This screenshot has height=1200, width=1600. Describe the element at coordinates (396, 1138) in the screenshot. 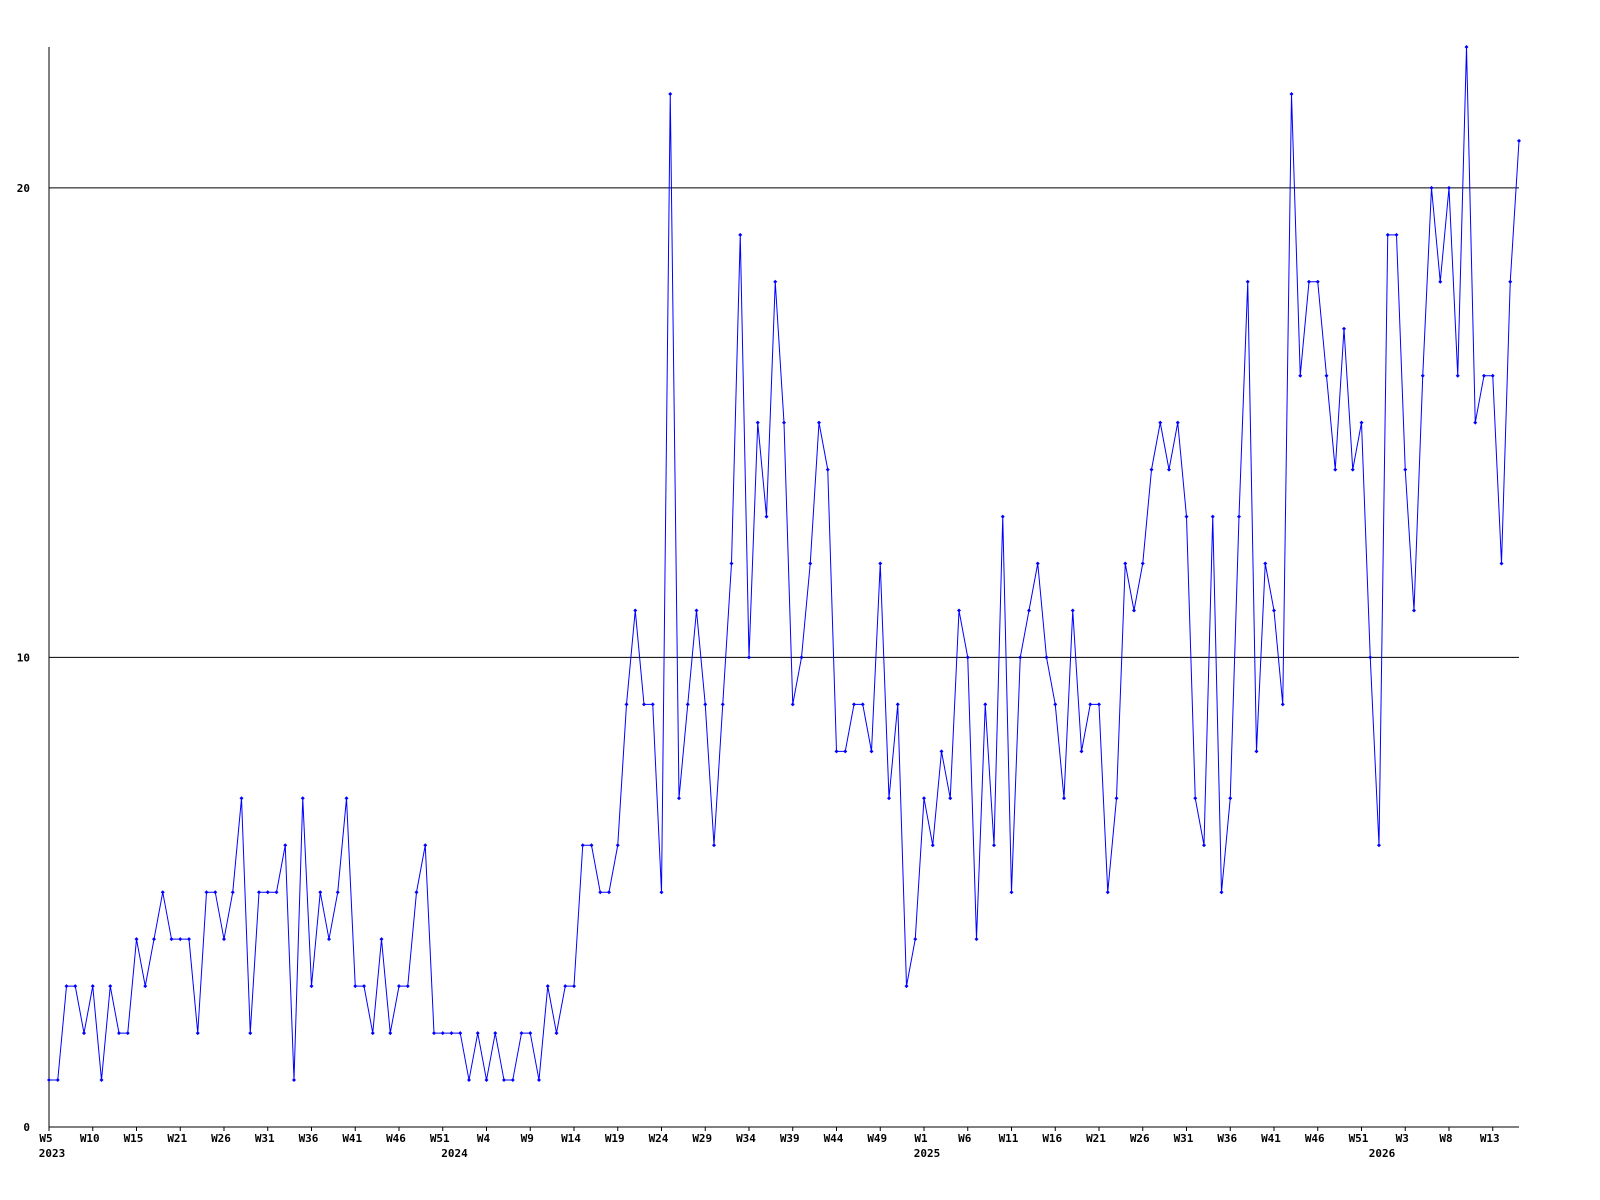

I see `x-tick-label: W46` at that location.